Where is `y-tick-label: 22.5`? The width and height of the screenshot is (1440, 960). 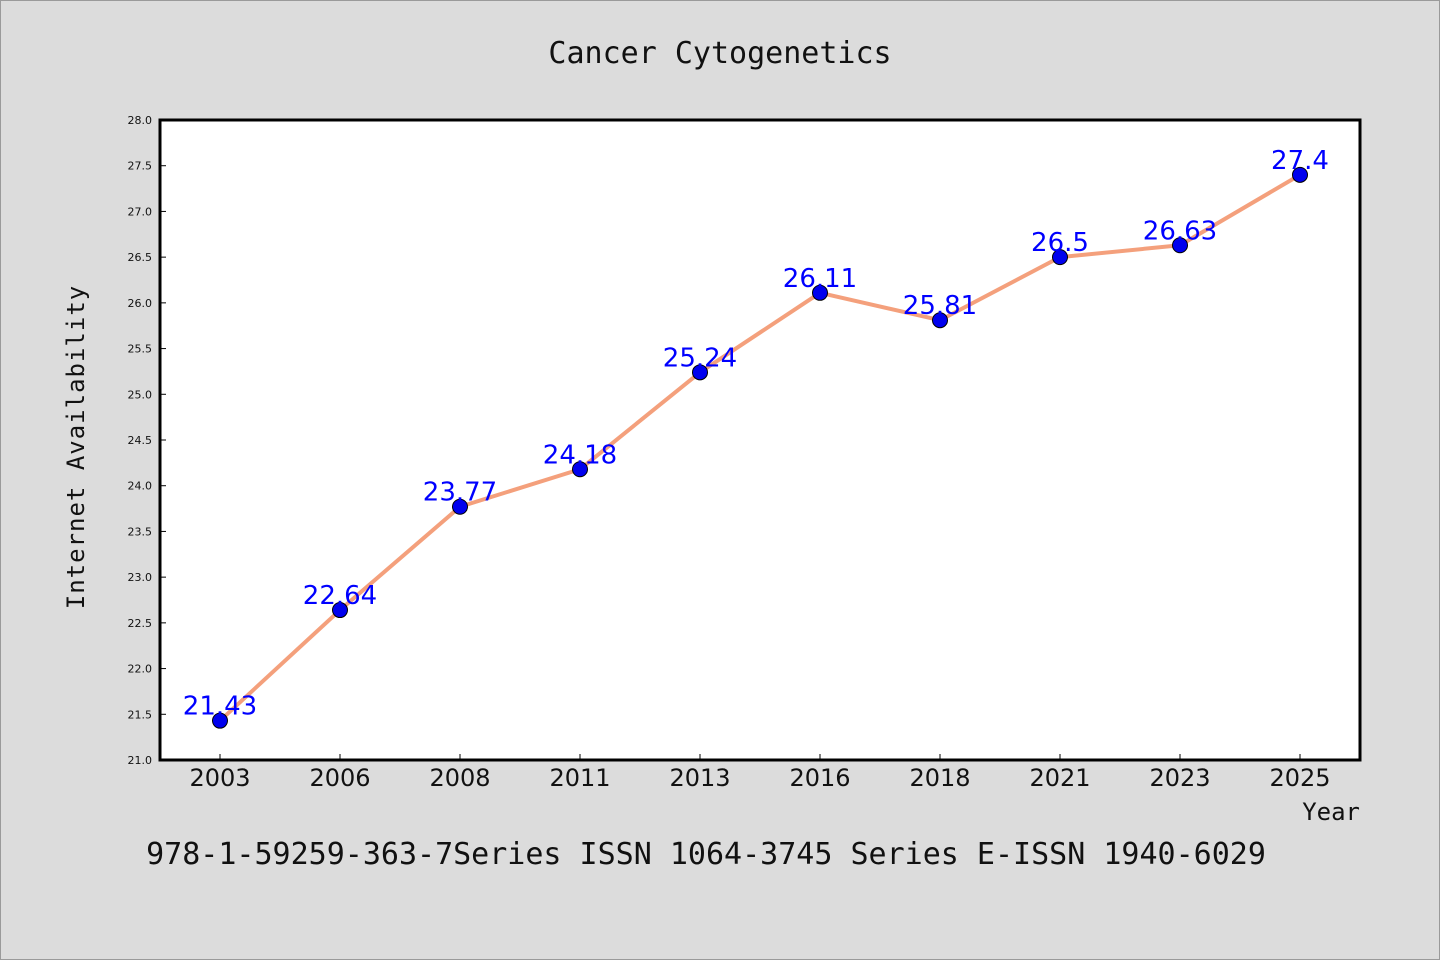 y-tick-label: 22.5 is located at coordinates (140, 623).